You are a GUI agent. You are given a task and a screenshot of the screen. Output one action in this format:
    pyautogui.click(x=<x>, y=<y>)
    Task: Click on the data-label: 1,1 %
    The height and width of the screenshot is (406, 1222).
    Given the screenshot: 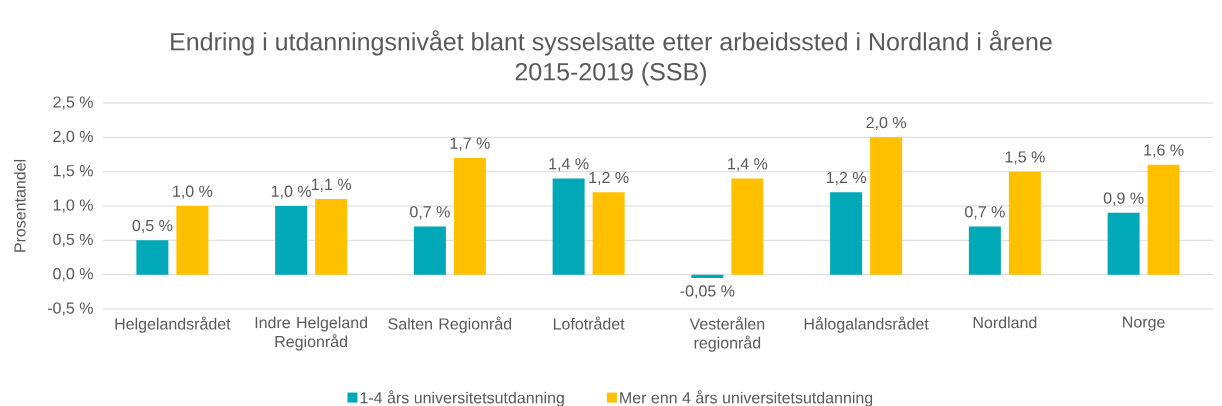 What is the action you would take?
    pyautogui.click(x=331, y=185)
    